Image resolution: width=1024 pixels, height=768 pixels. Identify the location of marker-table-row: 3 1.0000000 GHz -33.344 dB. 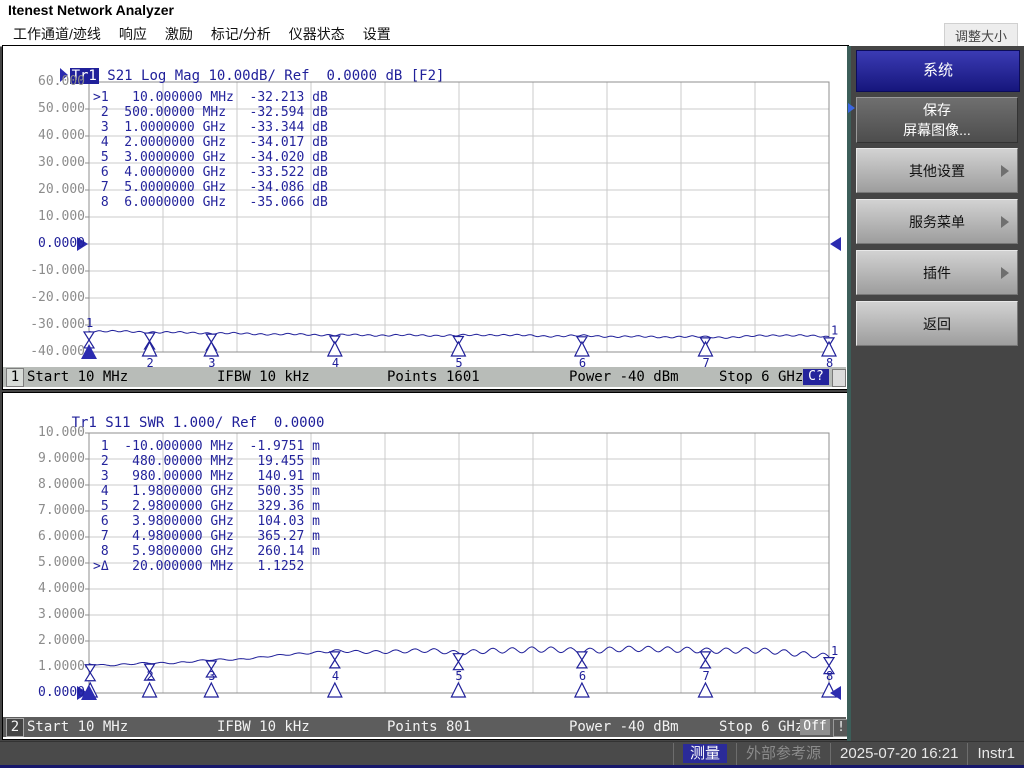
(210, 127).